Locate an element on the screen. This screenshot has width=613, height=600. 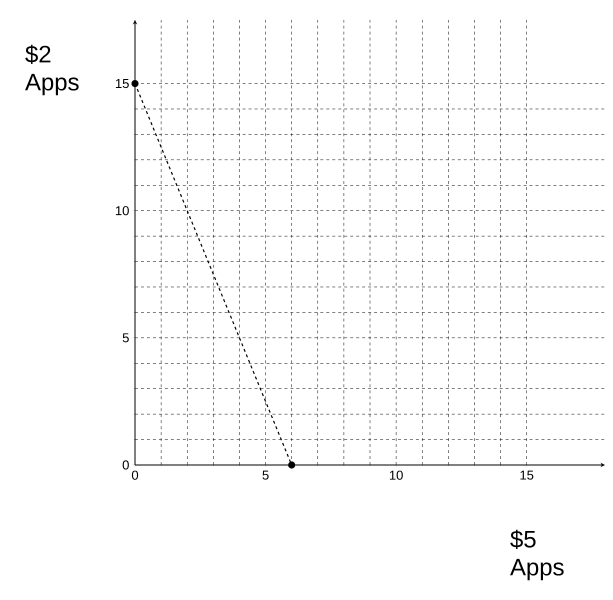
x-tick-label: 15 is located at coordinates (527, 475).